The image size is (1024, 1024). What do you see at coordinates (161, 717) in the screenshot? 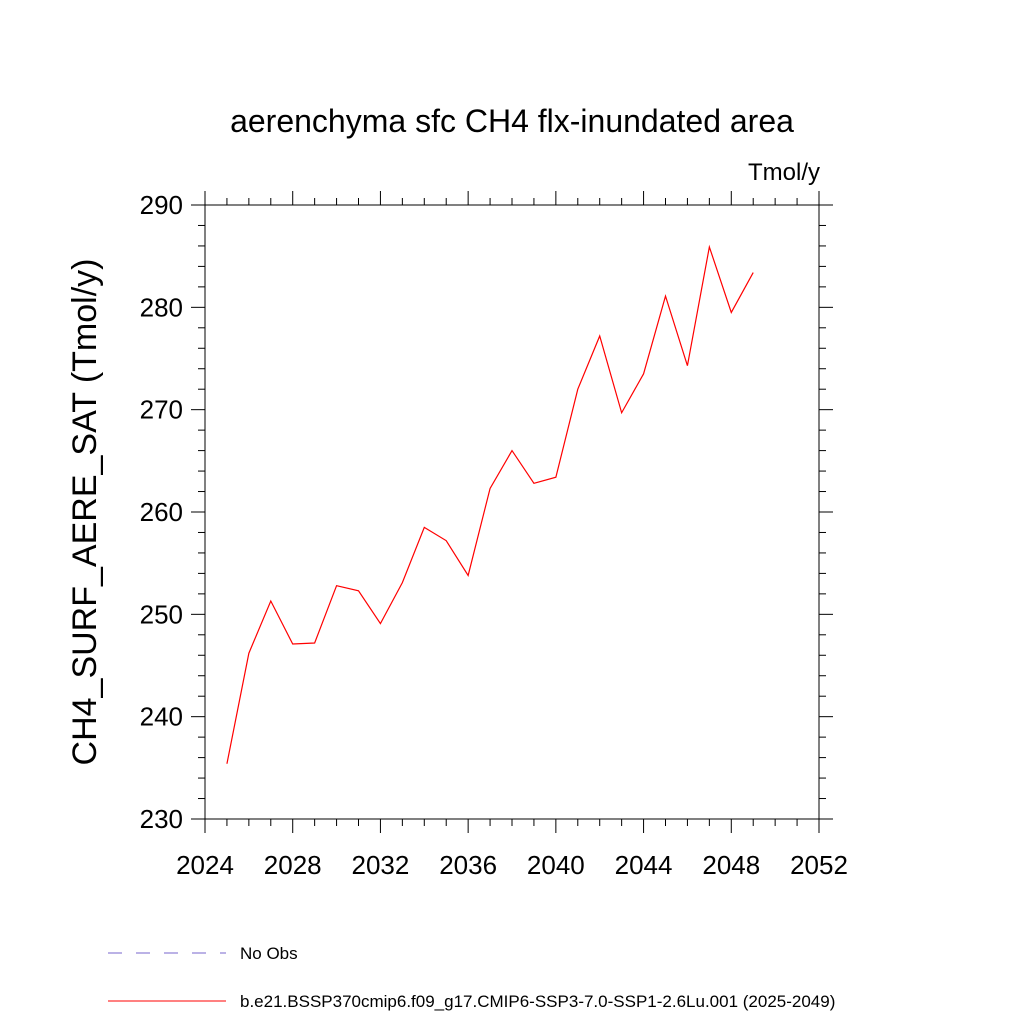
I see `y-tick-label: 240` at bounding box center [161, 717].